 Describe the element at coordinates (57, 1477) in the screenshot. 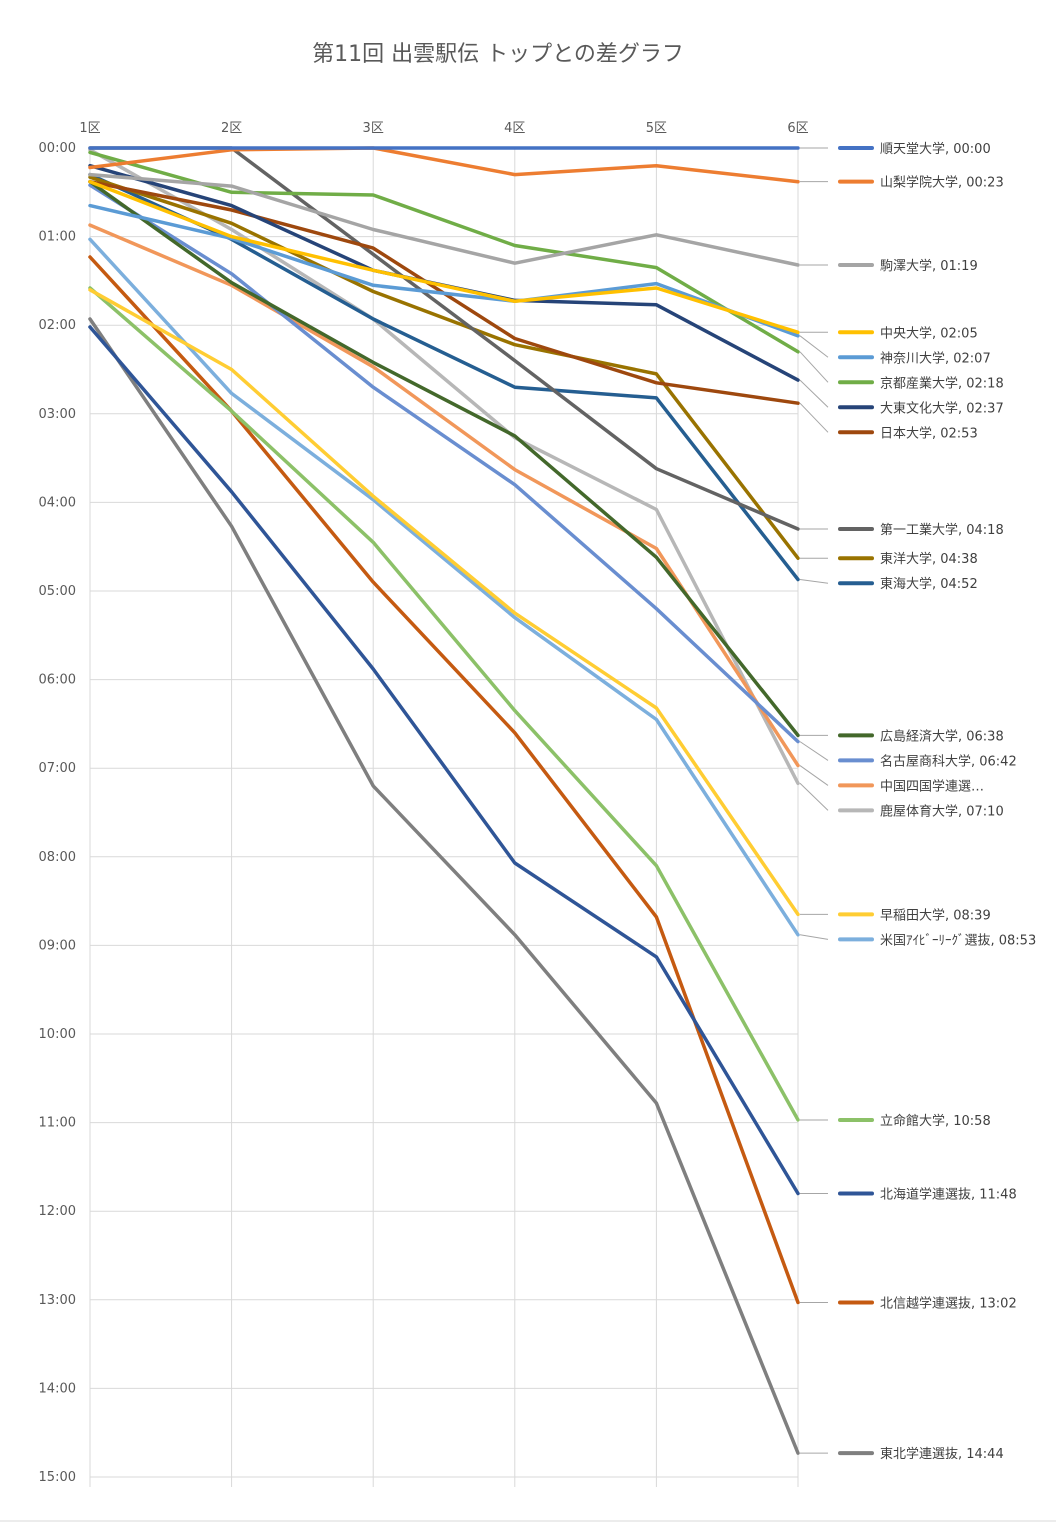

I see `y-tick-label: 15:00` at that location.